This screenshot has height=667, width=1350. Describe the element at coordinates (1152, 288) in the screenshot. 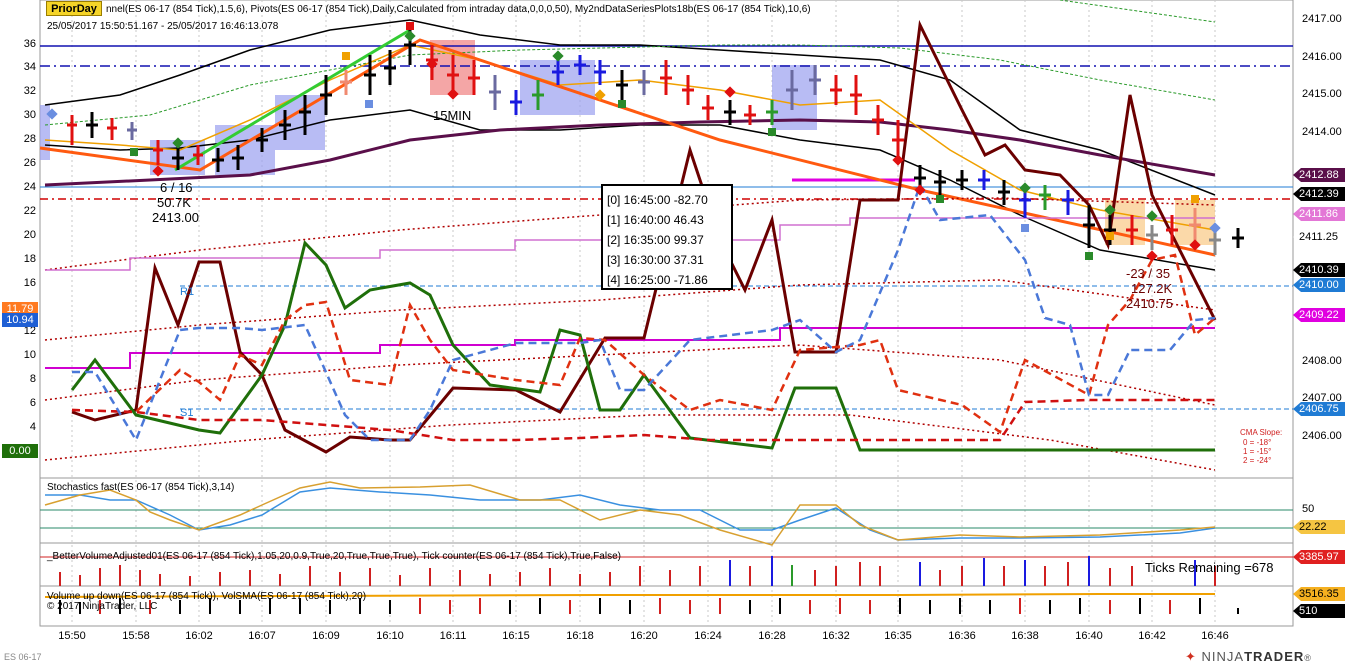

I see `right-volume-label: 127.2K` at that location.